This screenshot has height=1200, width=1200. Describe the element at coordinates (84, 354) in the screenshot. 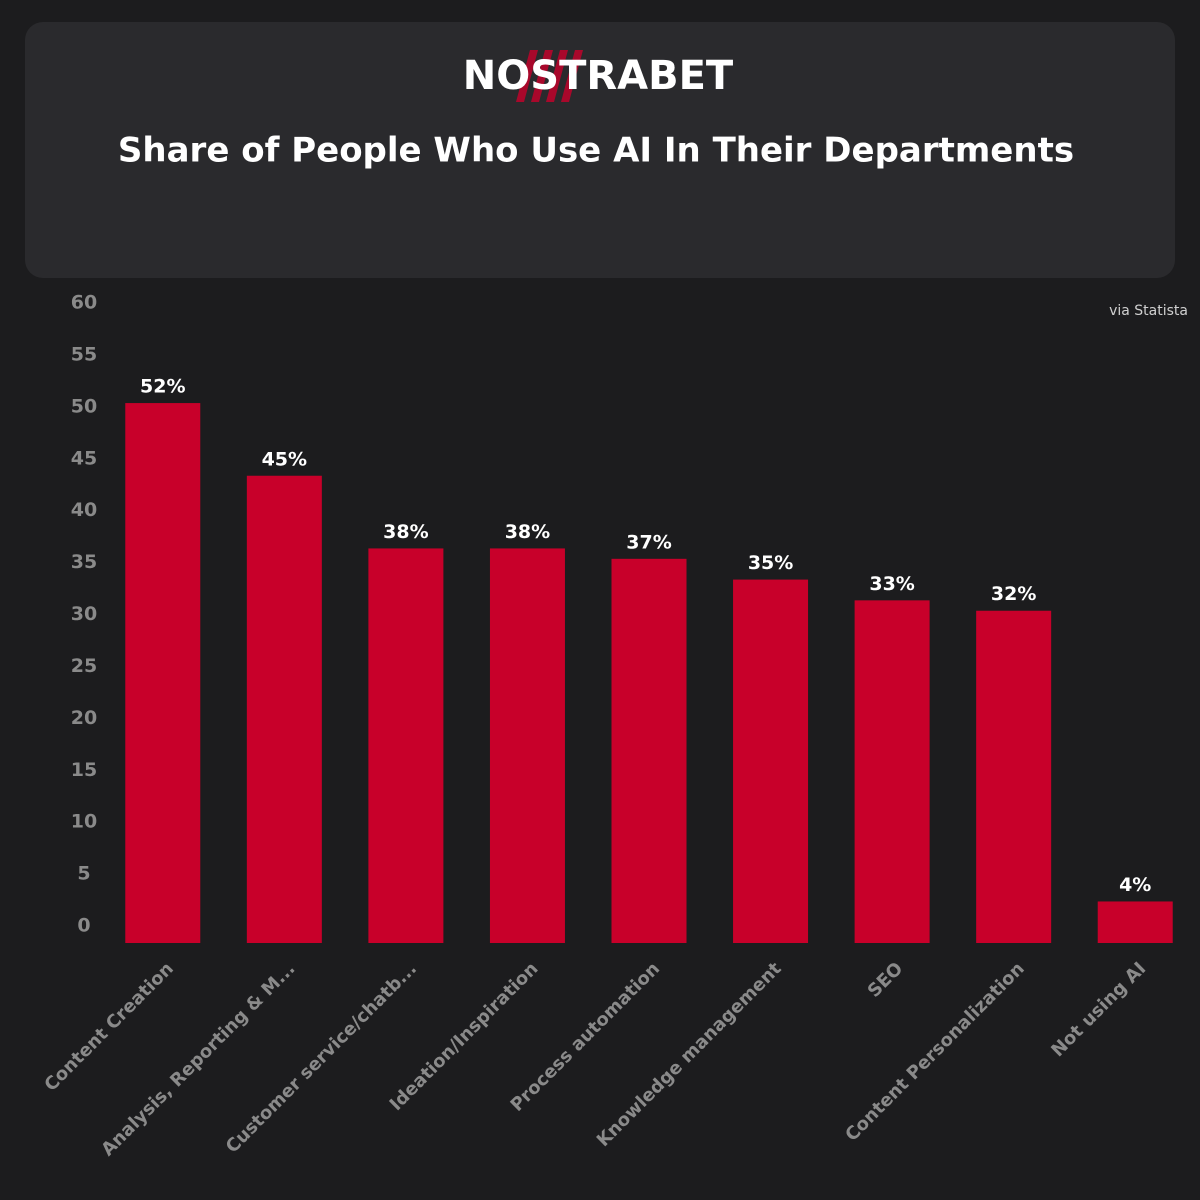

I see `y-tick-label: 55` at that location.